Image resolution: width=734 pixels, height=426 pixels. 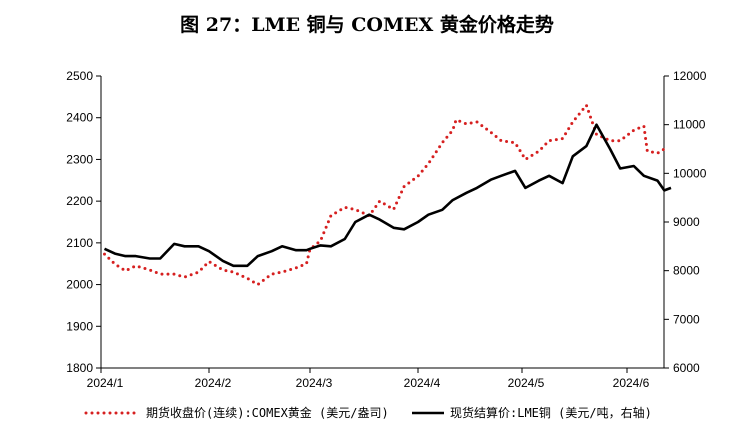 What do you see at coordinates (79, 159) in the screenshot?
I see `left-tick-label: 2300` at bounding box center [79, 159].